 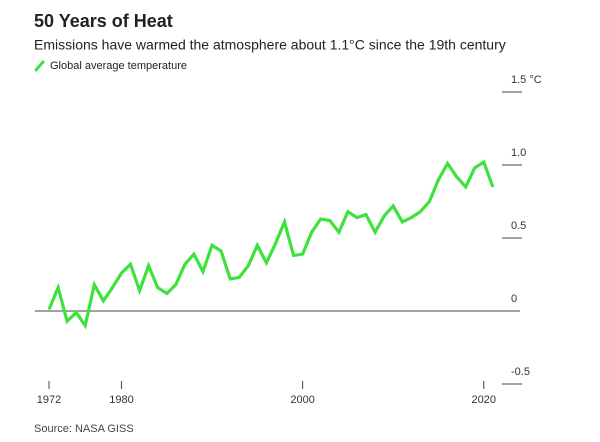 I want to click on x-tick-label: 1972, so click(x=49, y=400).